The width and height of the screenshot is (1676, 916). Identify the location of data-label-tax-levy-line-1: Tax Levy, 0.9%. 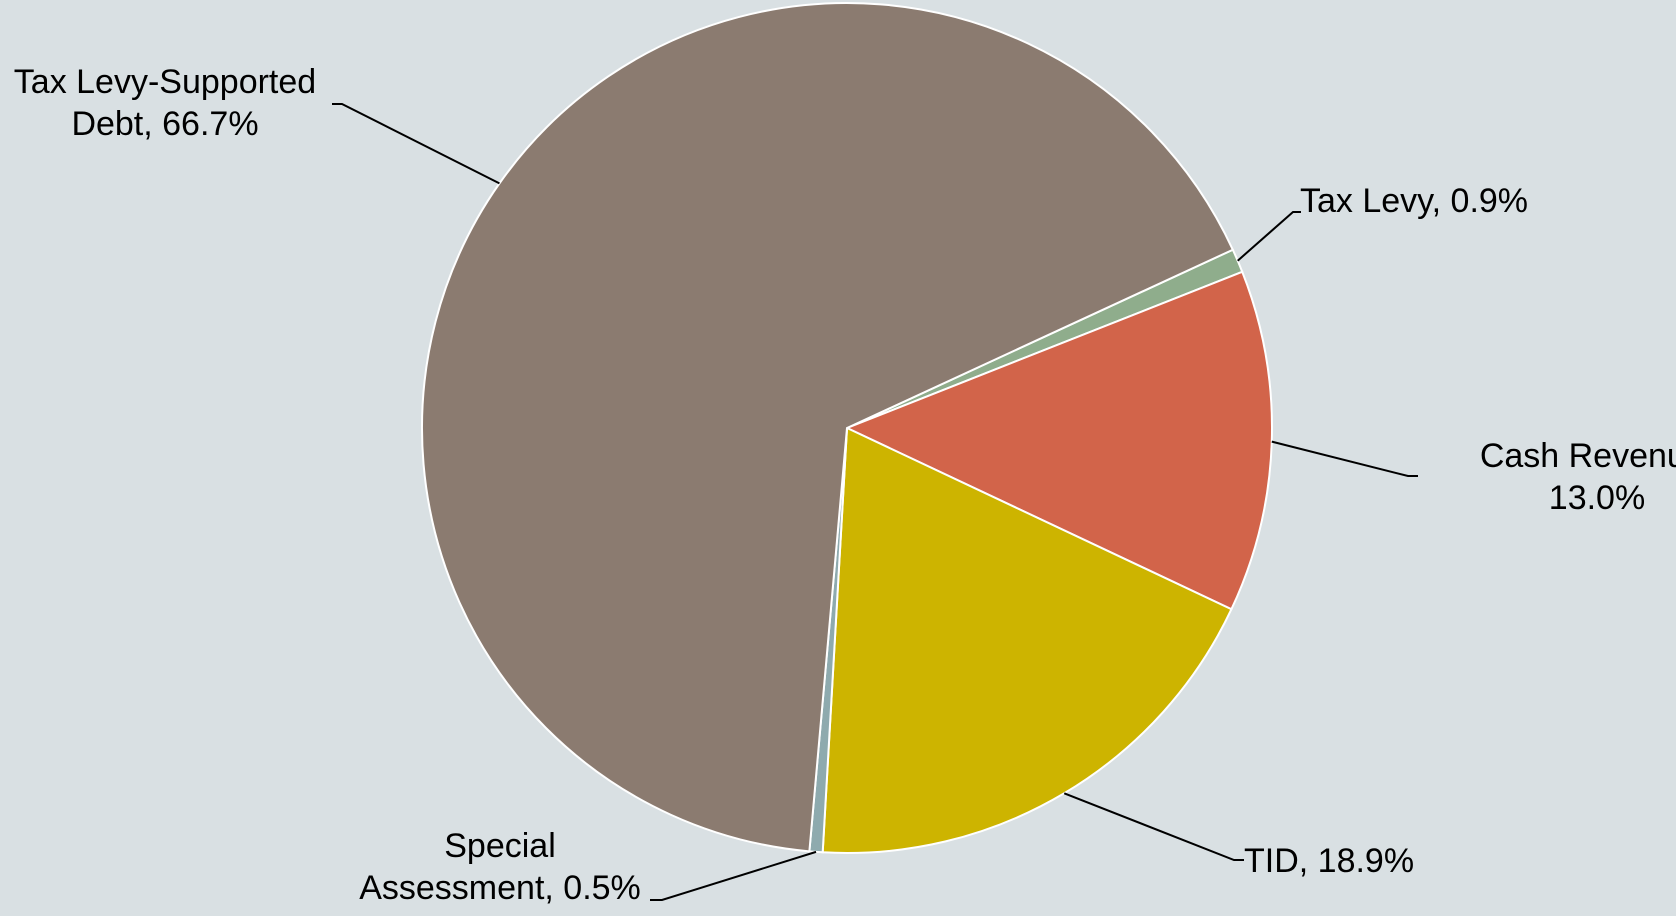
(1414, 201).